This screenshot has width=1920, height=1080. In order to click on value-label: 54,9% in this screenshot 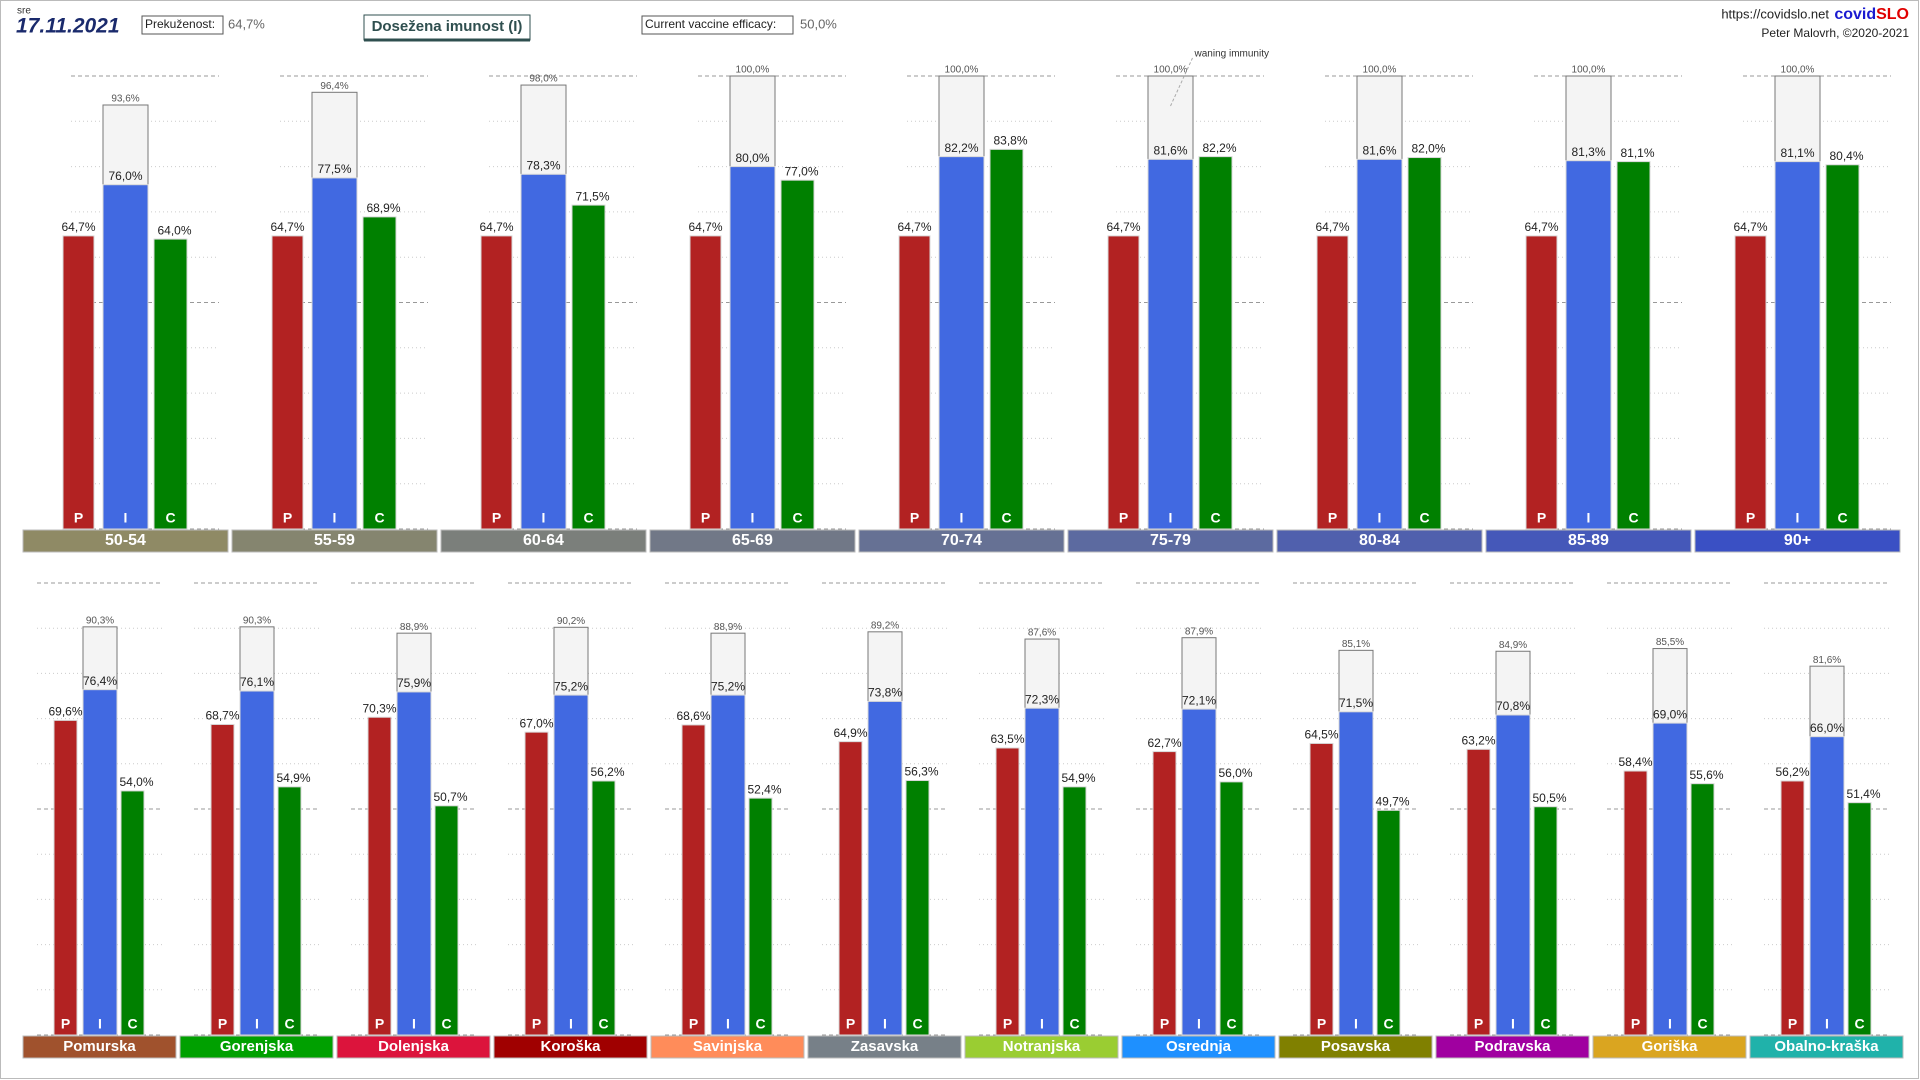, I will do `click(1078, 778)`.